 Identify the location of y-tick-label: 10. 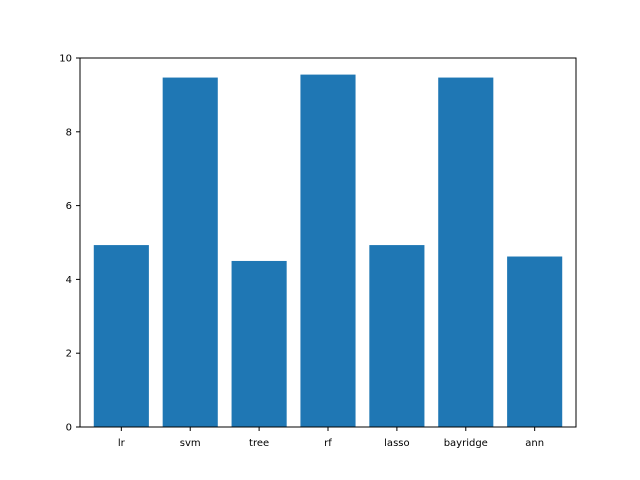
(65, 59).